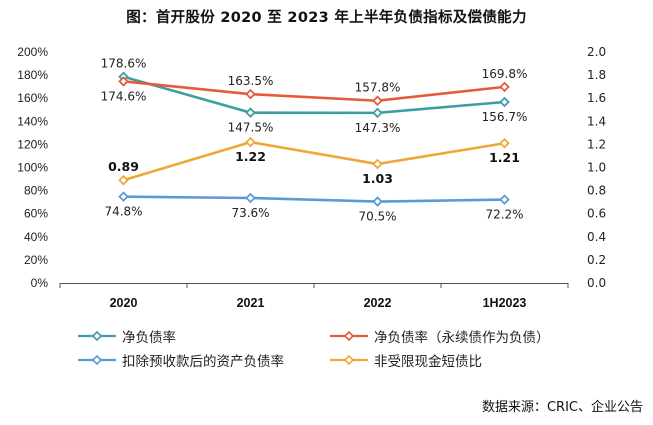 The width and height of the screenshot is (653, 425). What do you see at coordinates (505, 303) in the screenshot?
I see `x-tick-label: 1H2023` at bounding box center [505, 303].